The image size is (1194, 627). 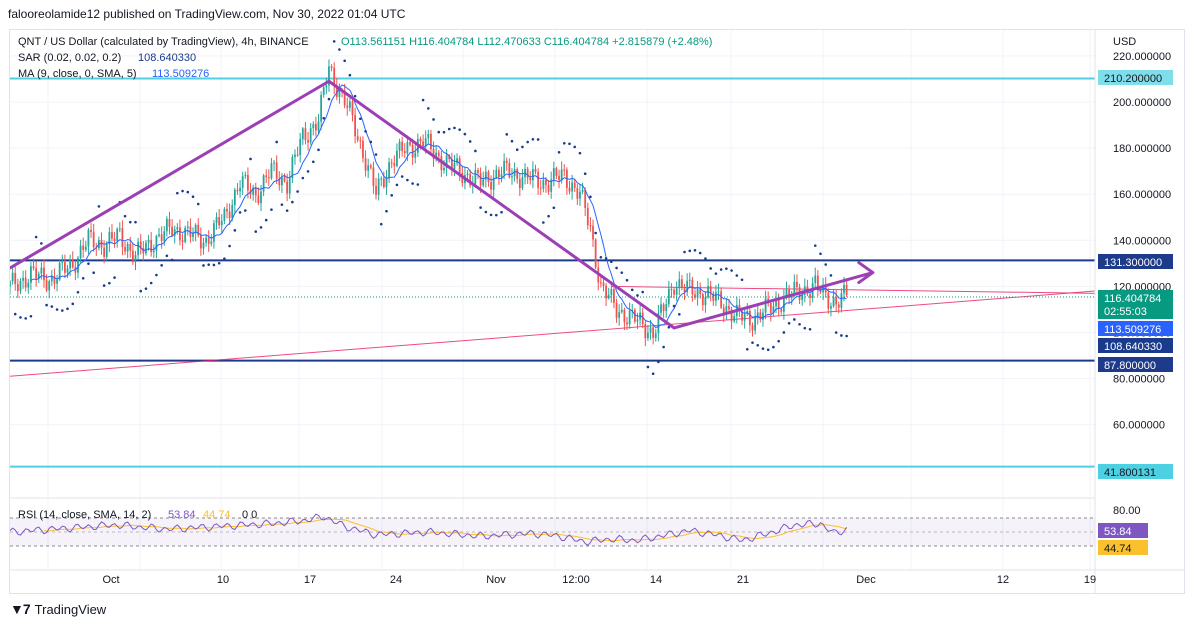 What do you see at coordinates (1135, 328) in the screenshot?
I see `badge-ma: 113.509276` at bounding box center [1135, 328].